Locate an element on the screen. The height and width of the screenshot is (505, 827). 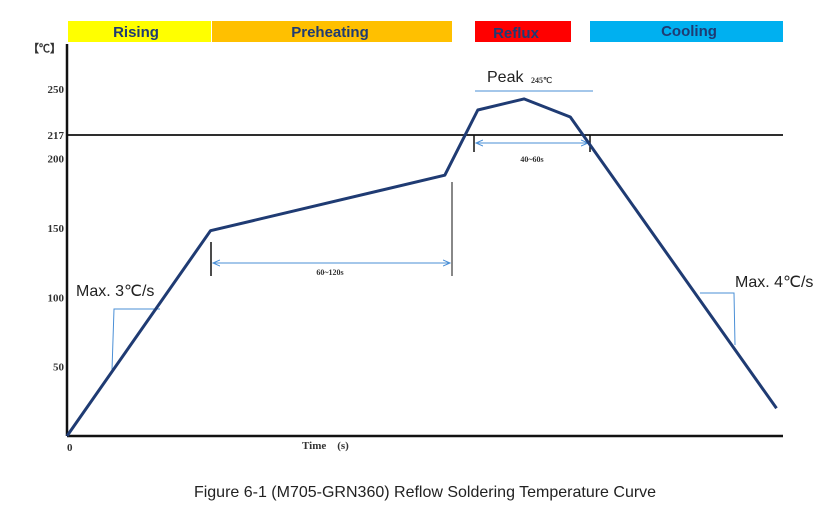
preheat-duration-marker is located at coordinates (331, 229).